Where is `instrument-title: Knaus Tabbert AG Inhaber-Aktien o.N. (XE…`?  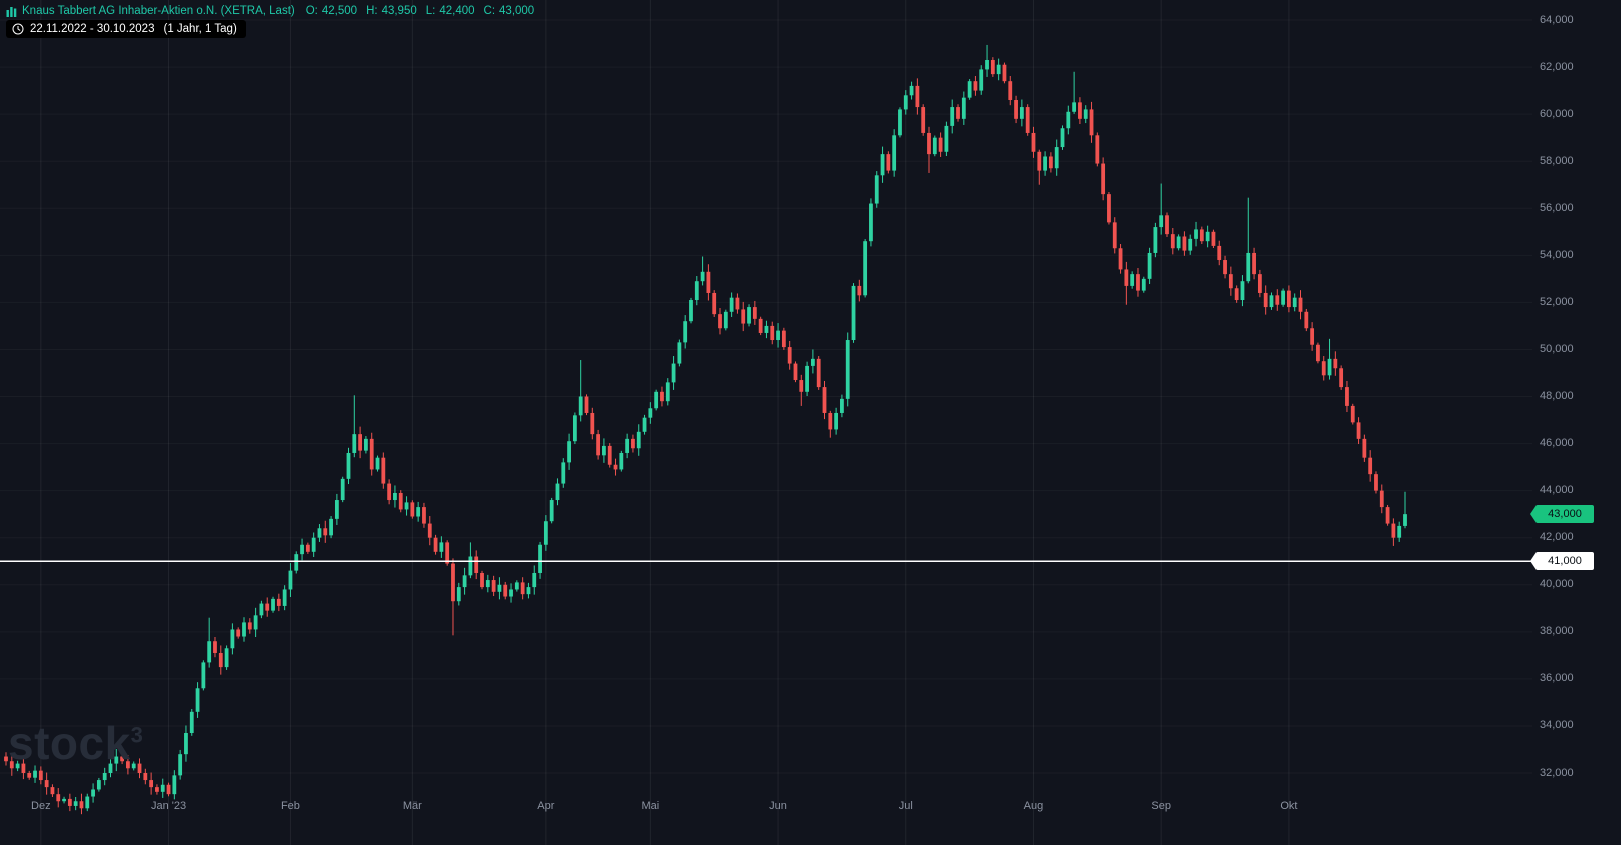 instrument-title: Knaus Tabbert AG Inhaber-Aktien o.N. (XE… is located at coordinates (158, 11).